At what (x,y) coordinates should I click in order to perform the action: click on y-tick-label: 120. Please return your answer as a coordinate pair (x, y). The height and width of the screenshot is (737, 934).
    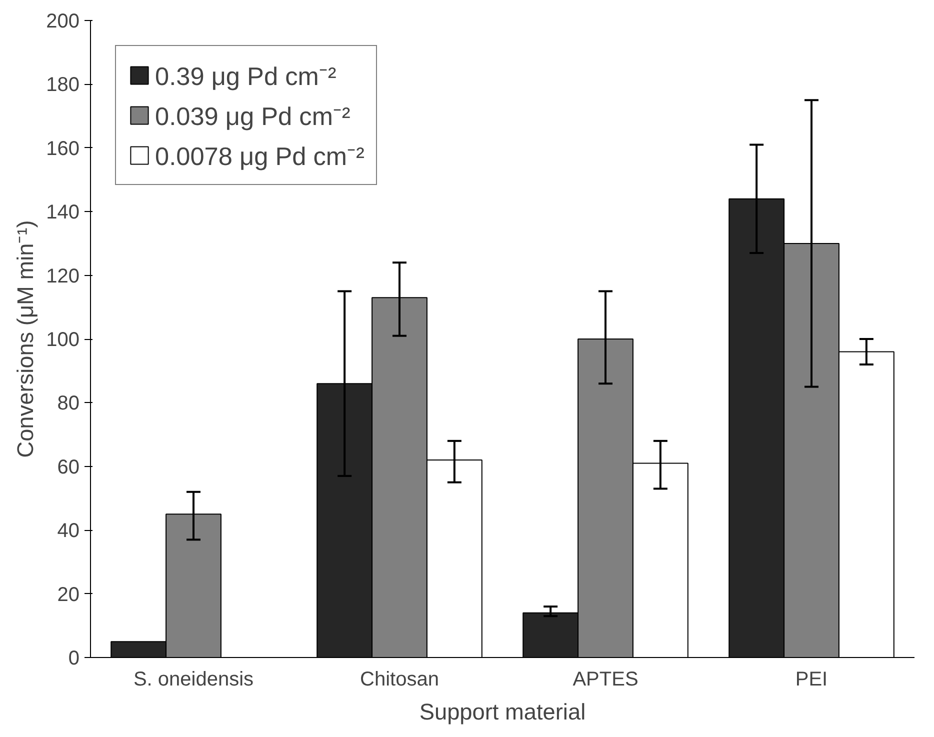
    Looking at the image, I should click on (63, 276).